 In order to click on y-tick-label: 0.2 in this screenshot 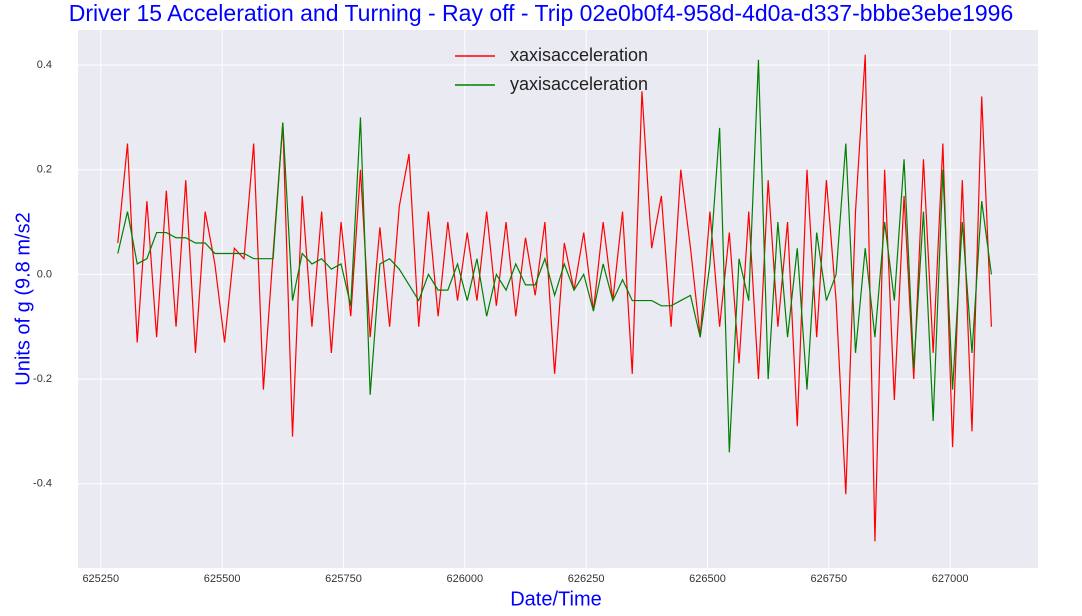, I will do `click(44, 170)`.